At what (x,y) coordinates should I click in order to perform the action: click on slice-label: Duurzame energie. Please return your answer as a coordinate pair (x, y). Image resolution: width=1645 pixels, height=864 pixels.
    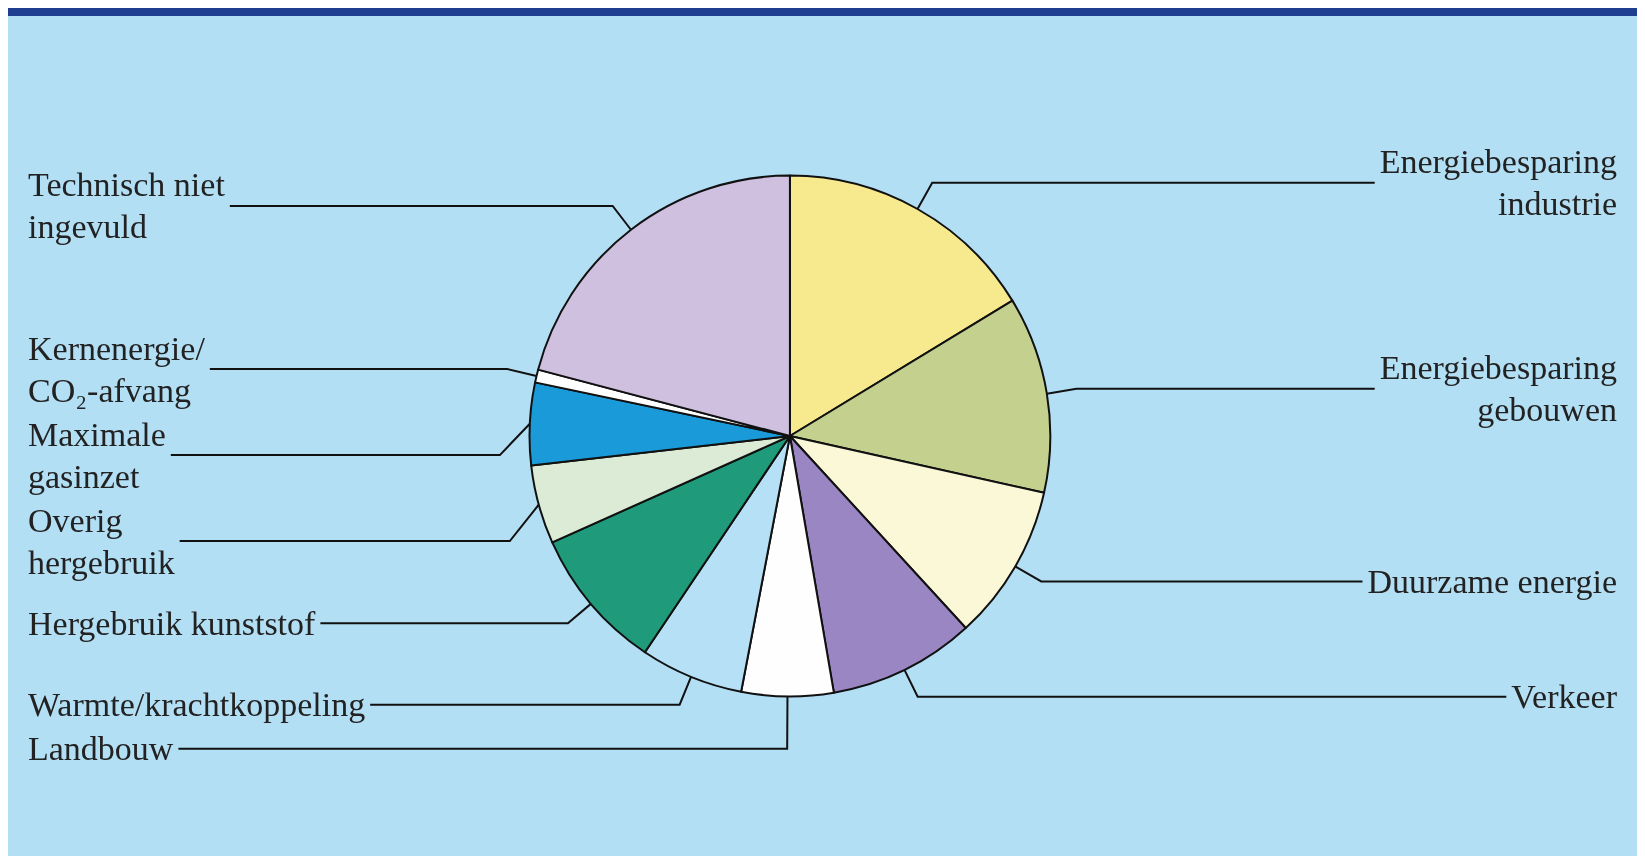
    Looking at the image, I should click on (1492, 581).